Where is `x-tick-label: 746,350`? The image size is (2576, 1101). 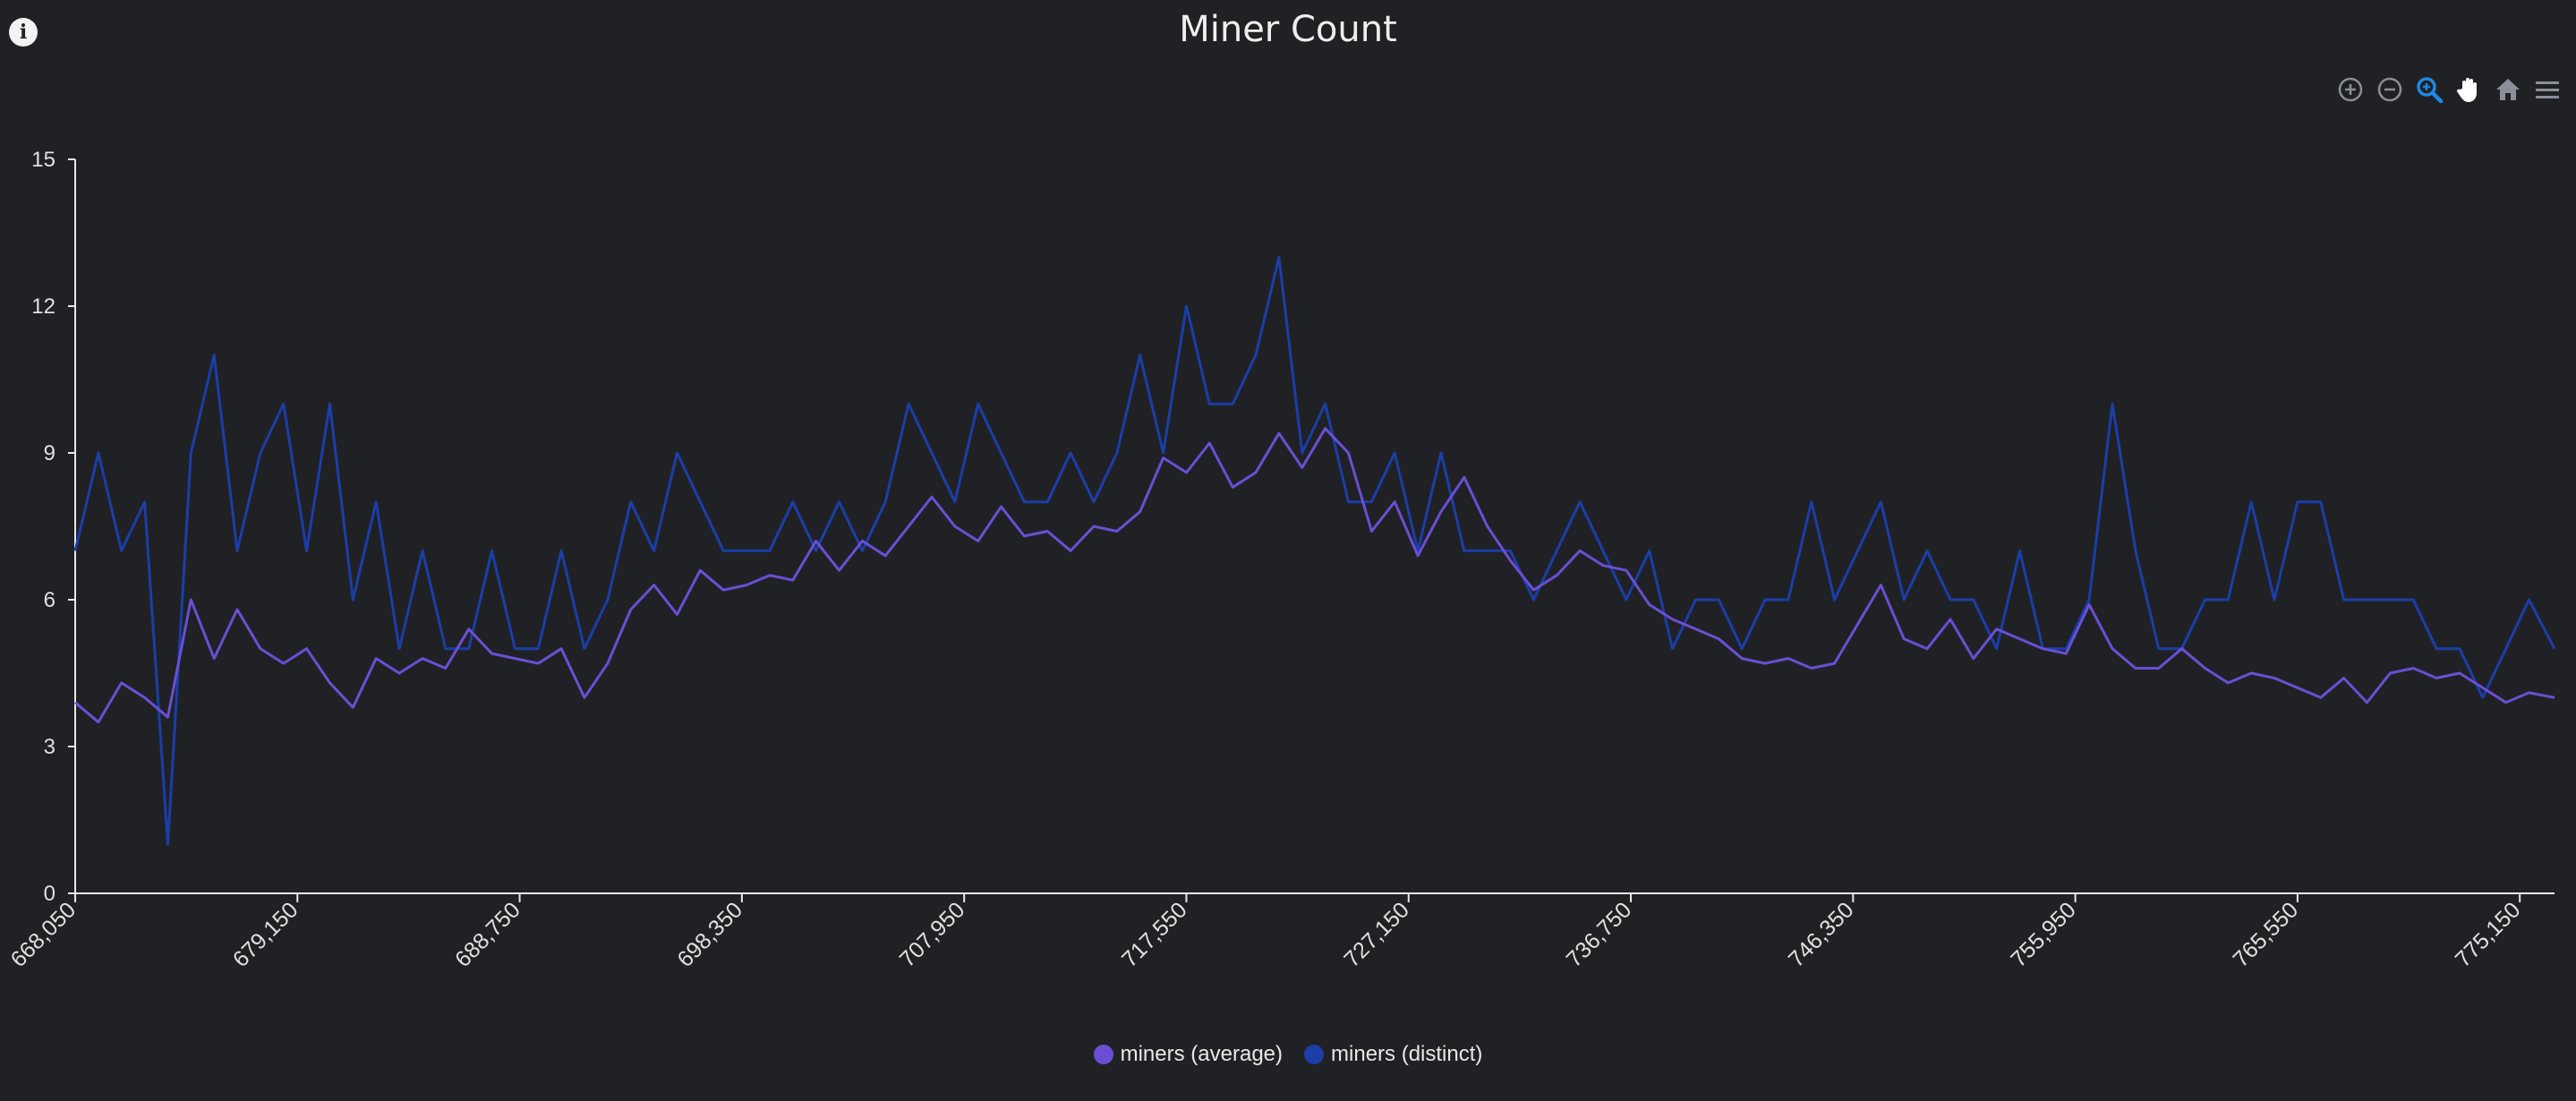
x-tick-label: 746,350 is located at coordinates (1821, 935).